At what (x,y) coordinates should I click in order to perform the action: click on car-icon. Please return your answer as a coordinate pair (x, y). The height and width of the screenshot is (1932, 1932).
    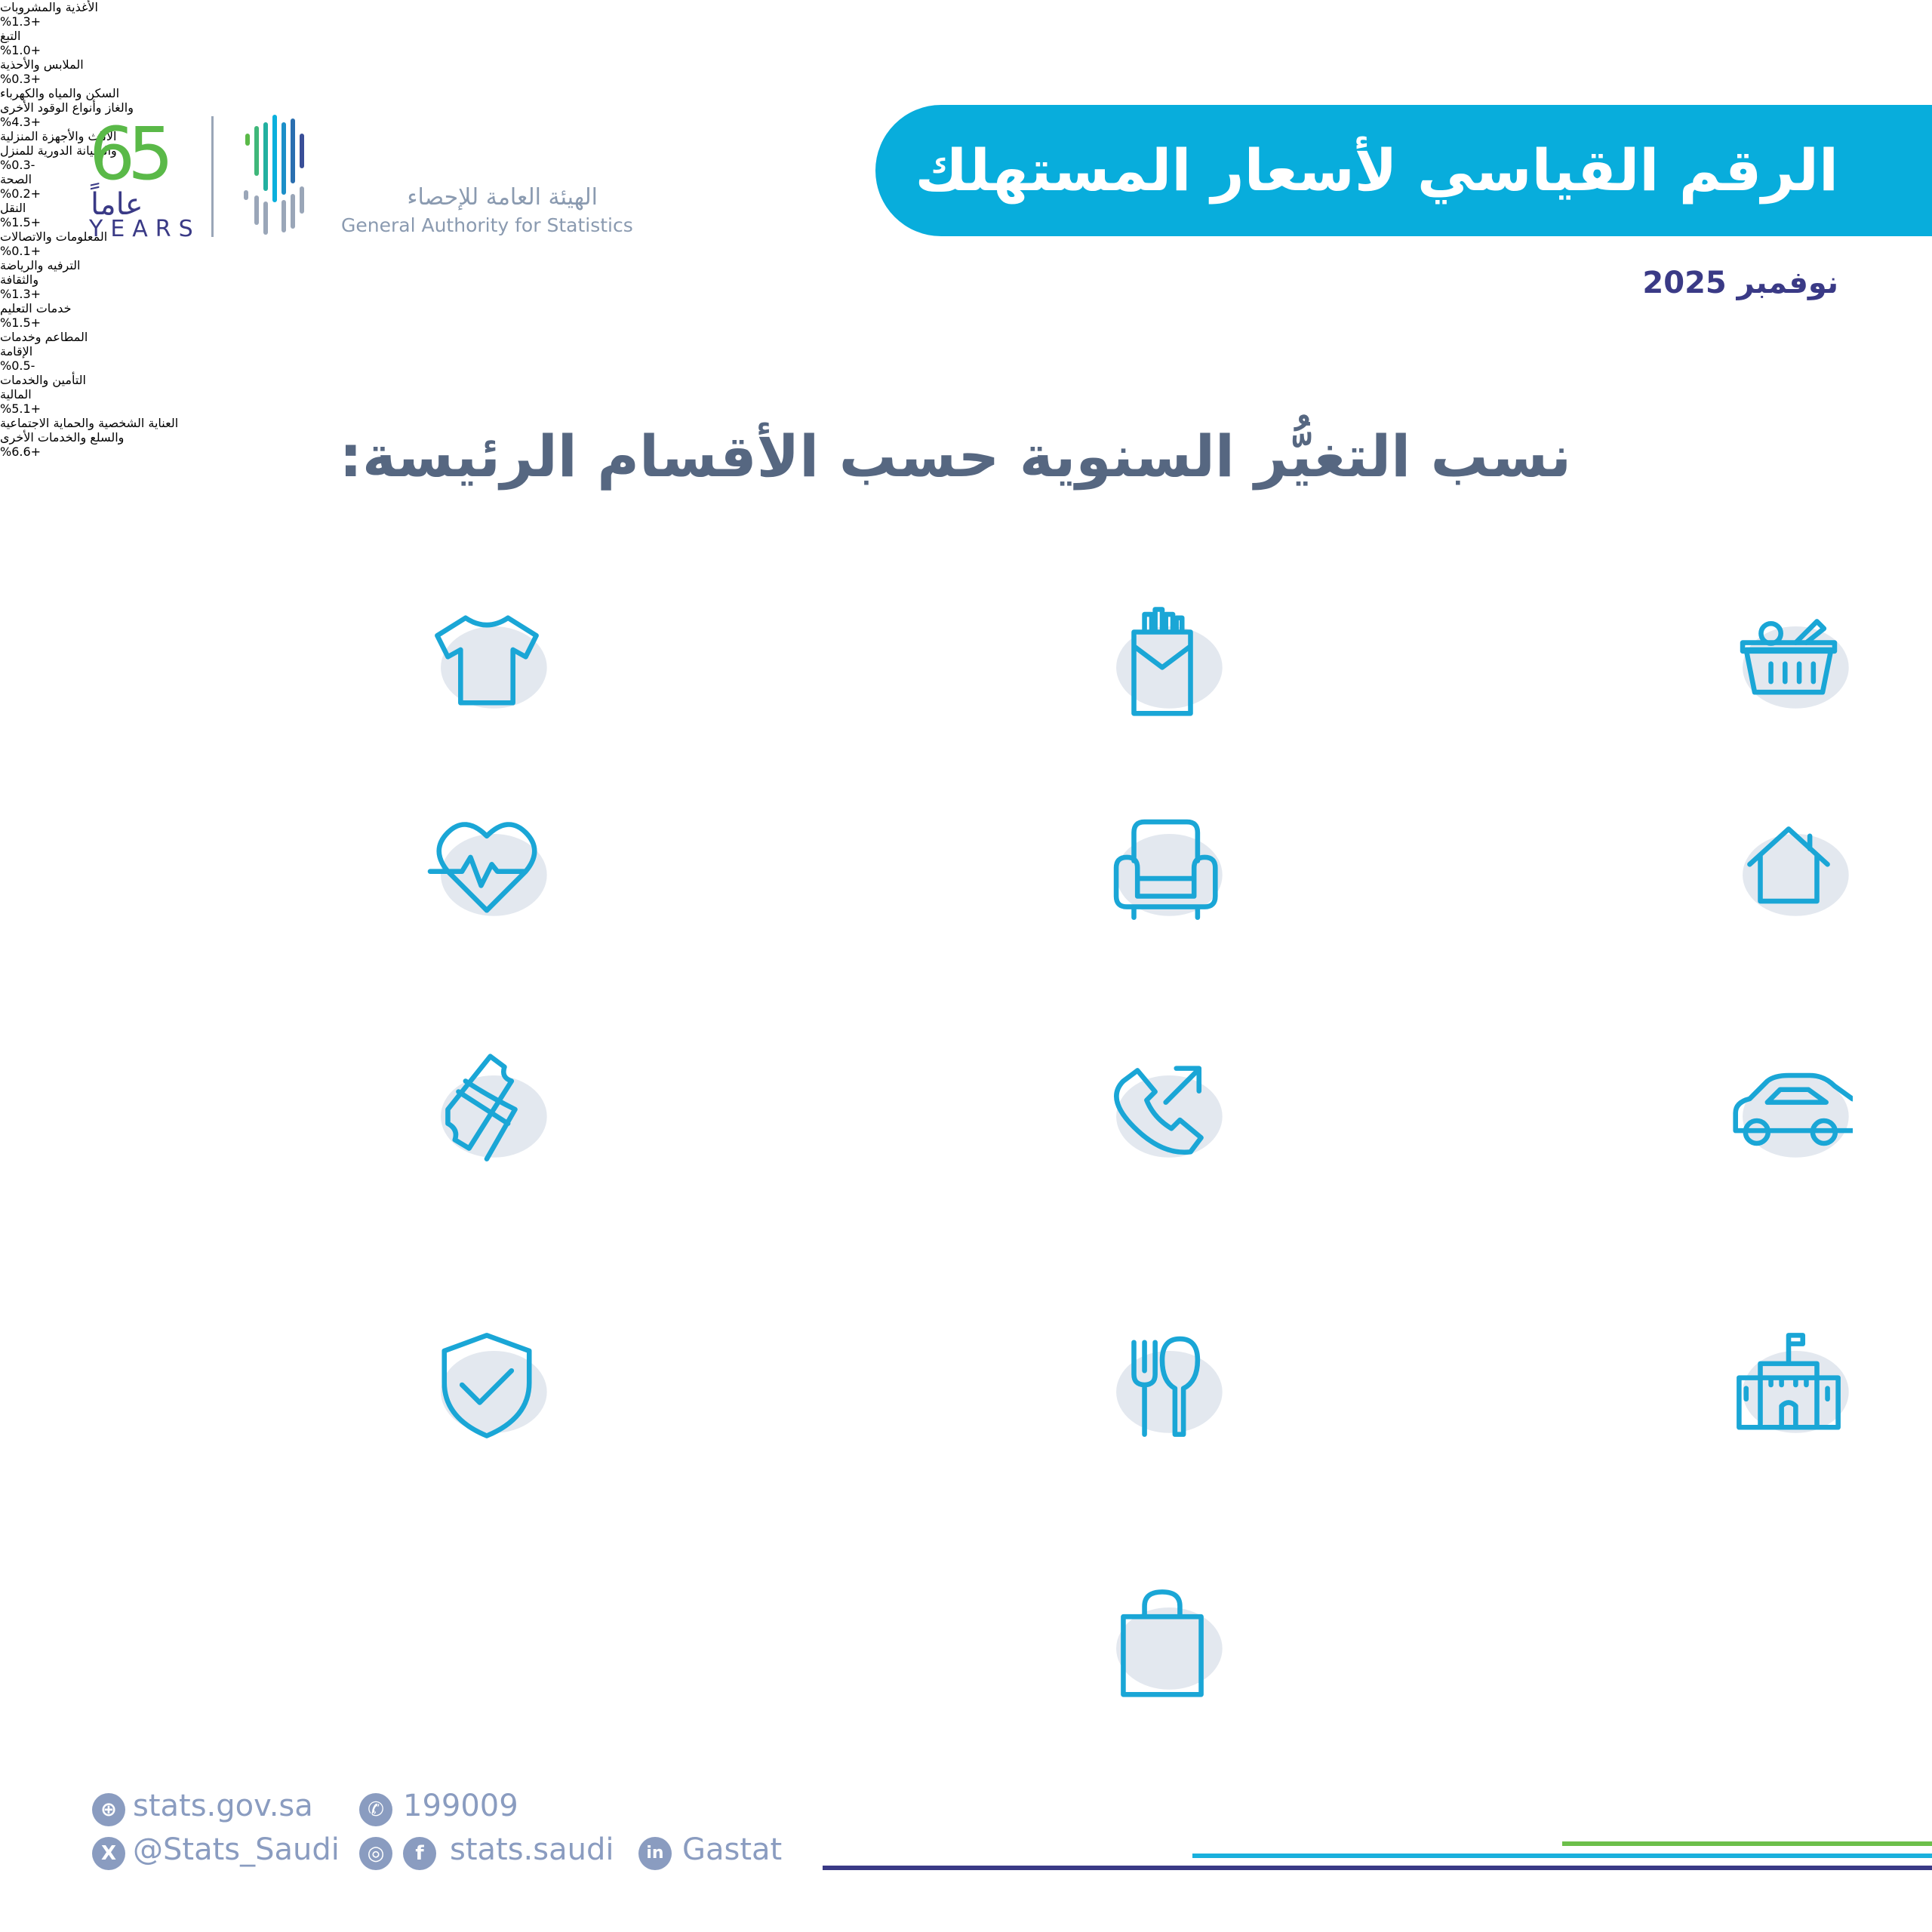
    Looking at the image, I should click on (1793, 1115).